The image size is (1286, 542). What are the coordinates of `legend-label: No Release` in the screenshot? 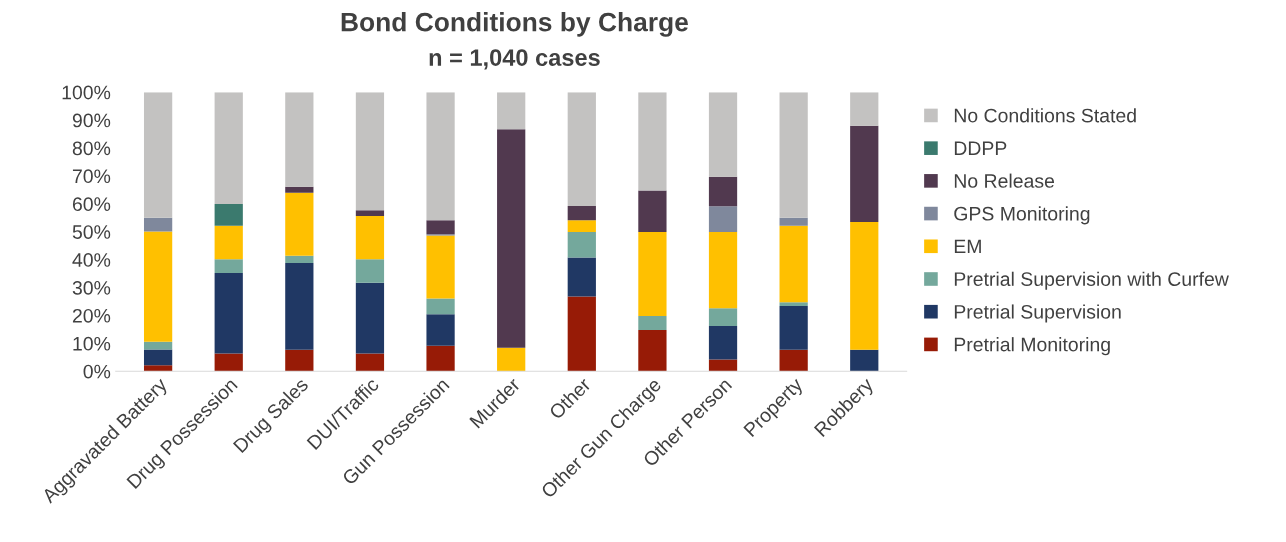 It's located at (1004, 180).